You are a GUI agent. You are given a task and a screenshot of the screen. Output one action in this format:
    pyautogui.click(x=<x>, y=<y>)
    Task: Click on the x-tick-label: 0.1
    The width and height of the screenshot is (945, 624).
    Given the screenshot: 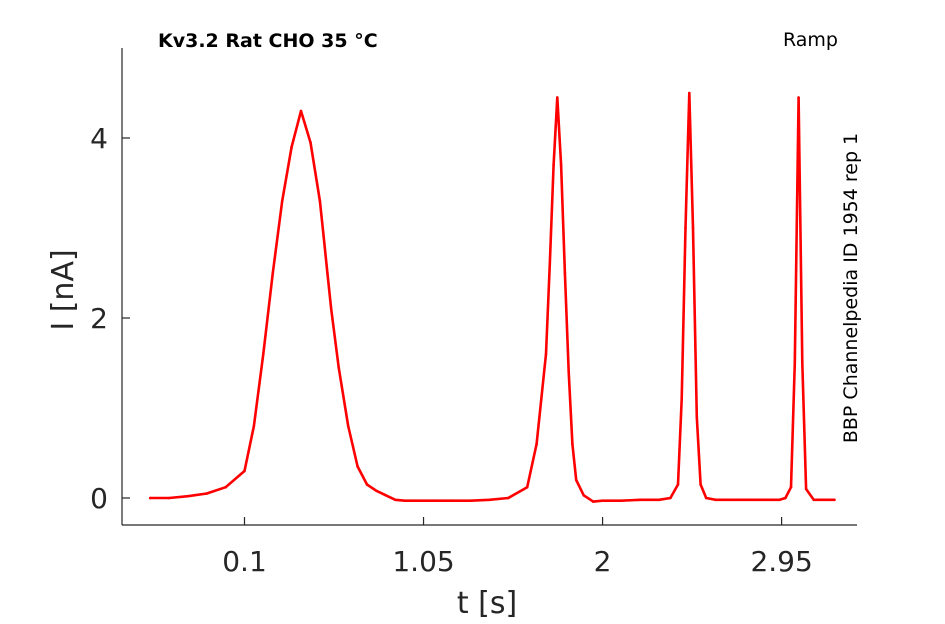 What is the action you would take?
    pyautogui.click(x=244, y=561)
    